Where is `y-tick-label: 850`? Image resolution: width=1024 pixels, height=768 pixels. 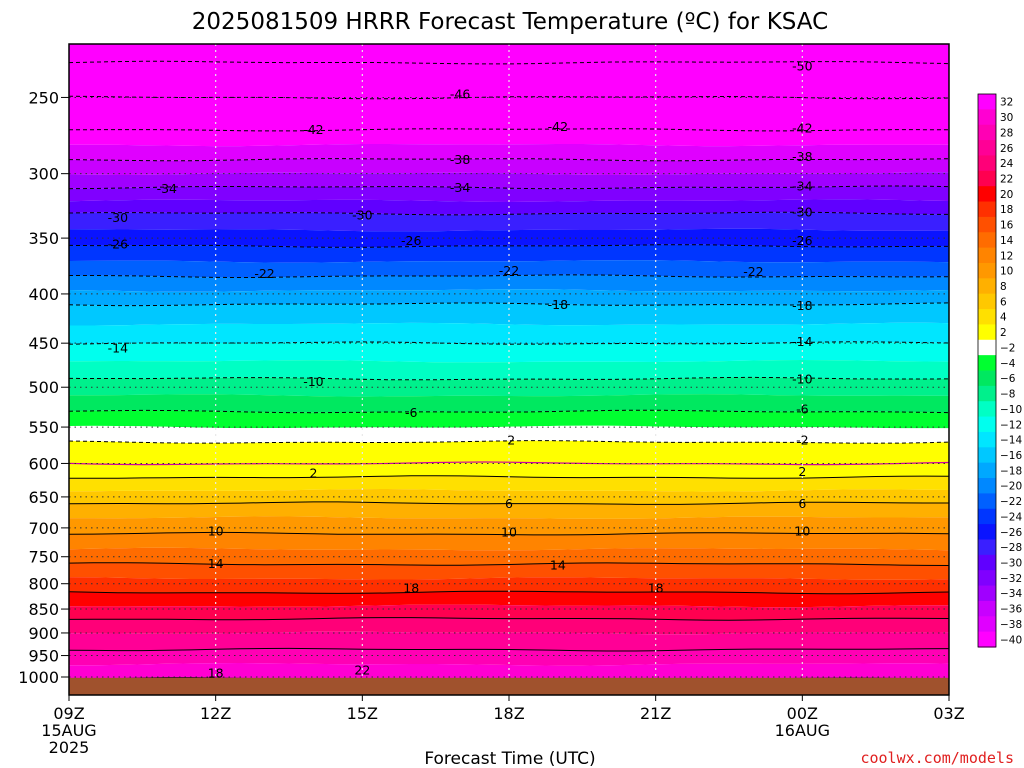
y-tick-label: 850 is located at coordinates (43, 609).